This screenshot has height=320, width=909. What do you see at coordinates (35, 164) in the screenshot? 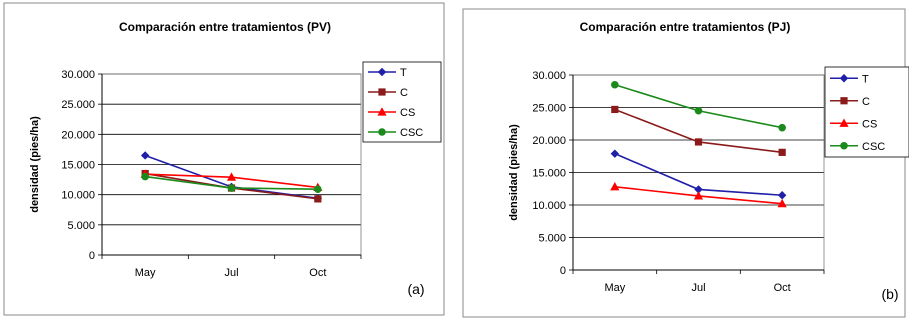
I see `chart-a-ylabel: densidad (pies/ha)` at bounding box center [35, 164].